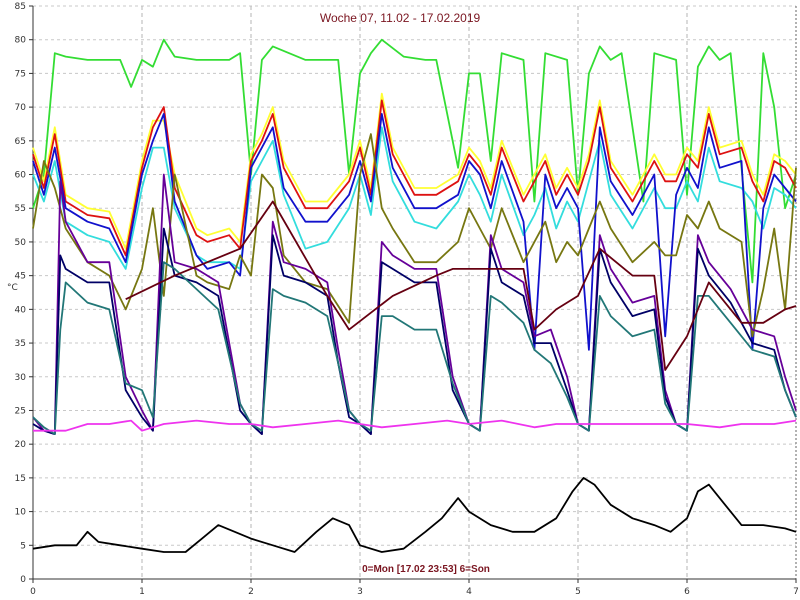 This screenshot has height=600, width=800. I want to click on y-tick-label: 80, so click(21, 41).